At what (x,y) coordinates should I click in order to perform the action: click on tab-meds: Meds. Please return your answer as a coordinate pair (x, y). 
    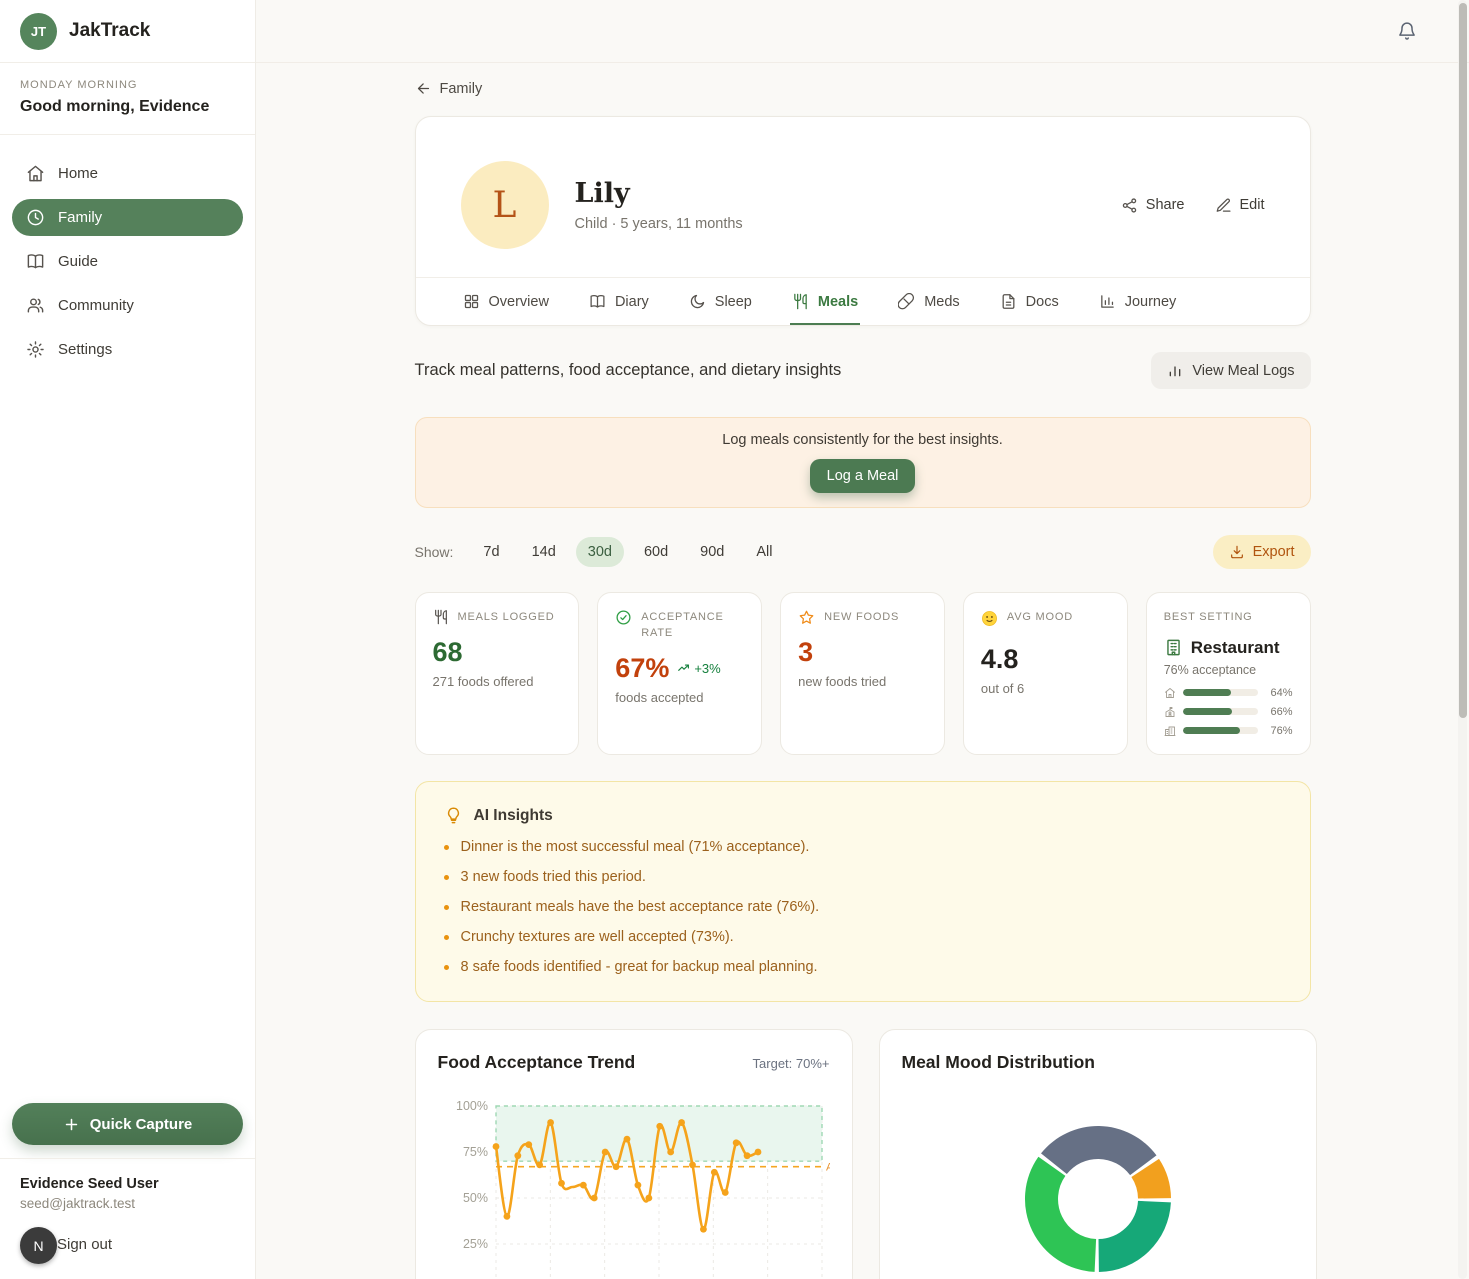
    Looking at the image, I should click on (928, 301).